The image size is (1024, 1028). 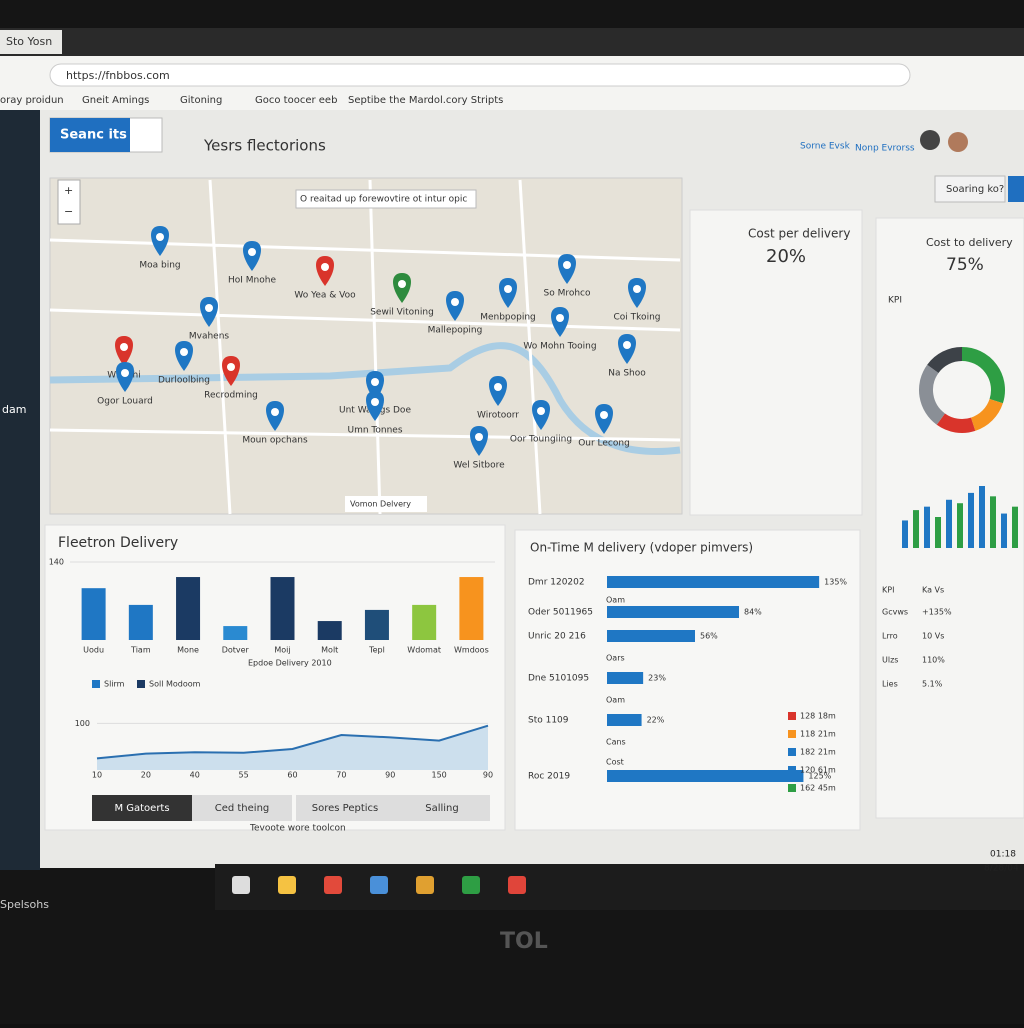 What do you see at coordinates (341, 775) in the screenshot?
I see `x-tick-label: 70` at bounding box center [341, 775].